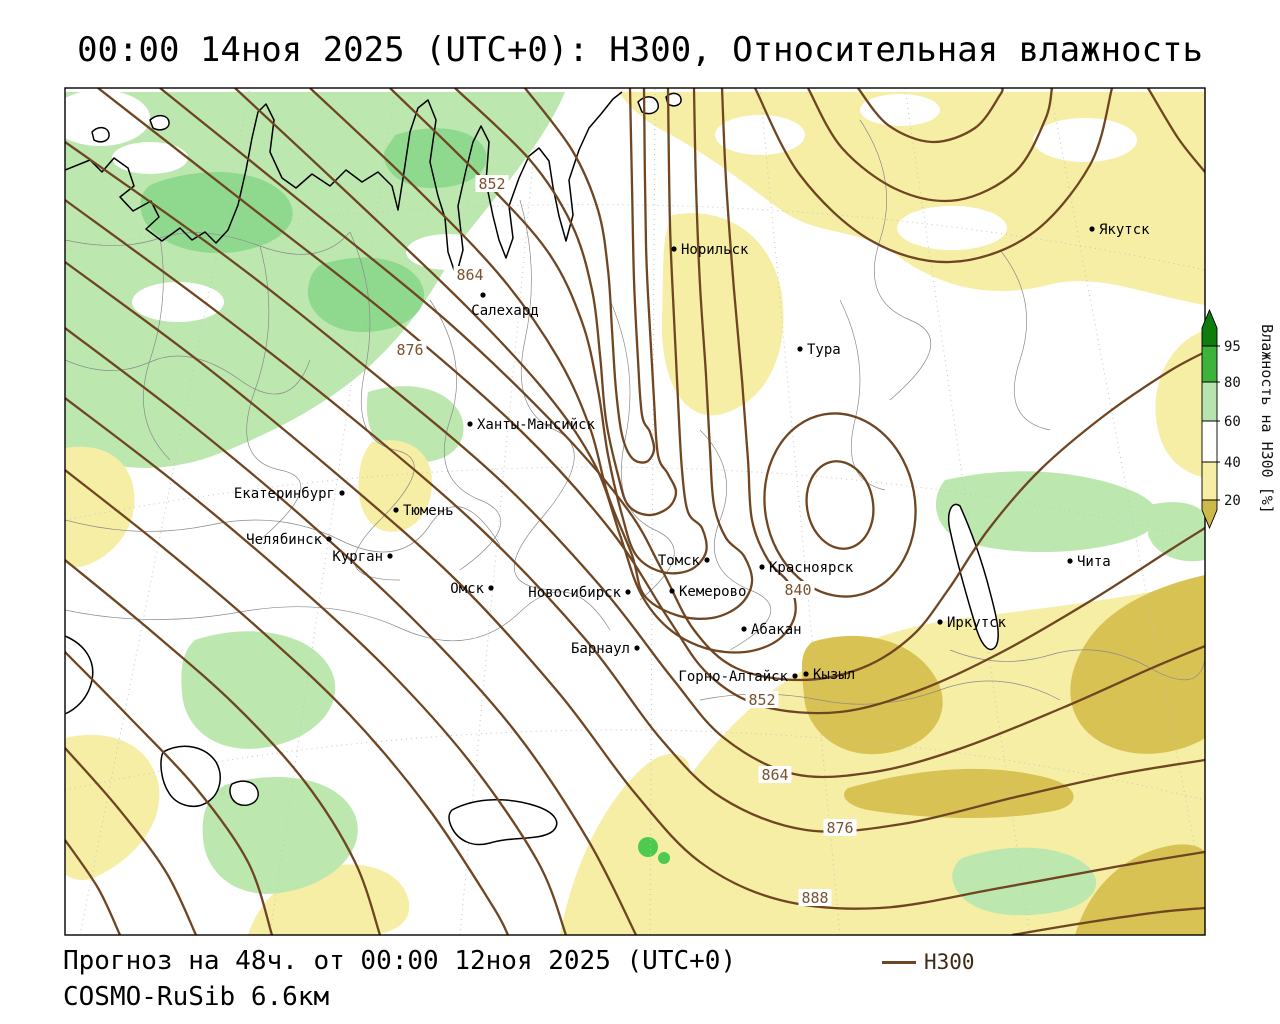 This screenshot has width=1280, height=1024. I want to click on city-label: Омск, so click(467, 589).